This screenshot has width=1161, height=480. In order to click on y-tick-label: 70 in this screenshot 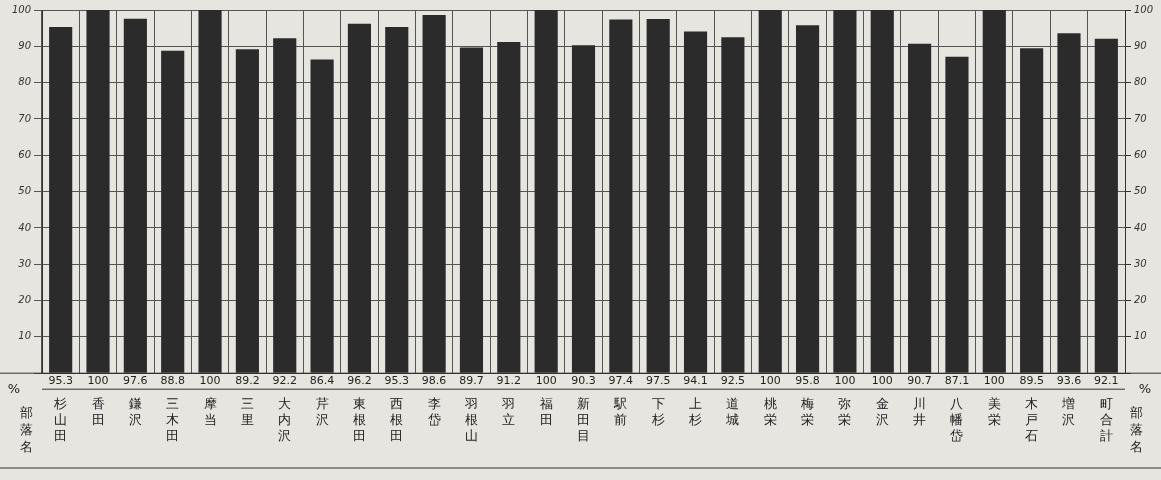, I will do `click(24, 118)`.